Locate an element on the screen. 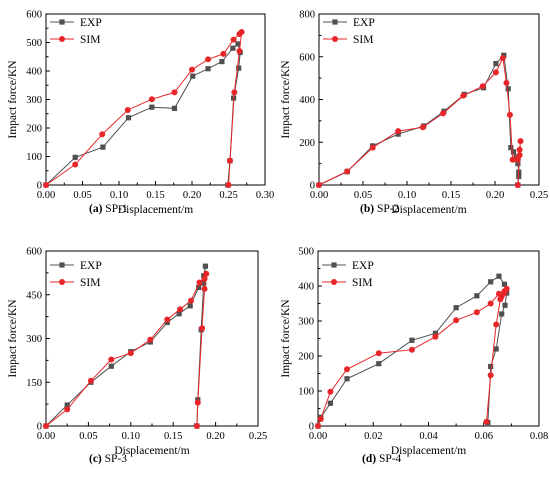 This screenshot has width=550, height=488. caption-letter: (b) is located at coordinates (367, 209).